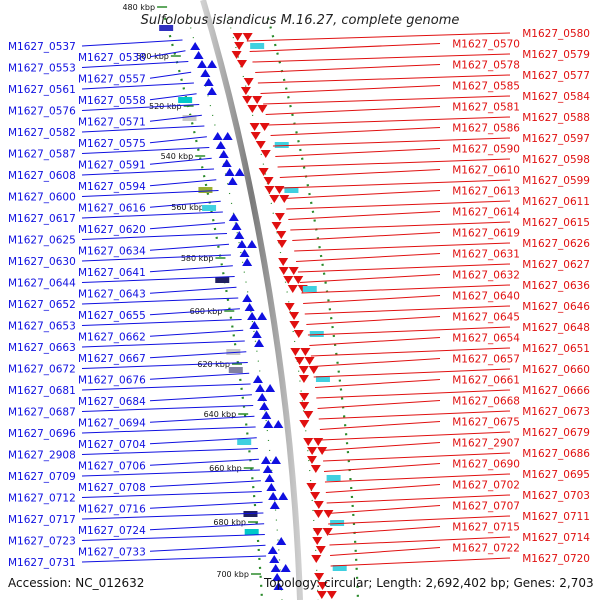 Image resolution: width=600 pixels, height=600 pixels. Describe the element at coordinates (486, 129) in the screenshot. I see `gene-label: M1627_0586` at that location.